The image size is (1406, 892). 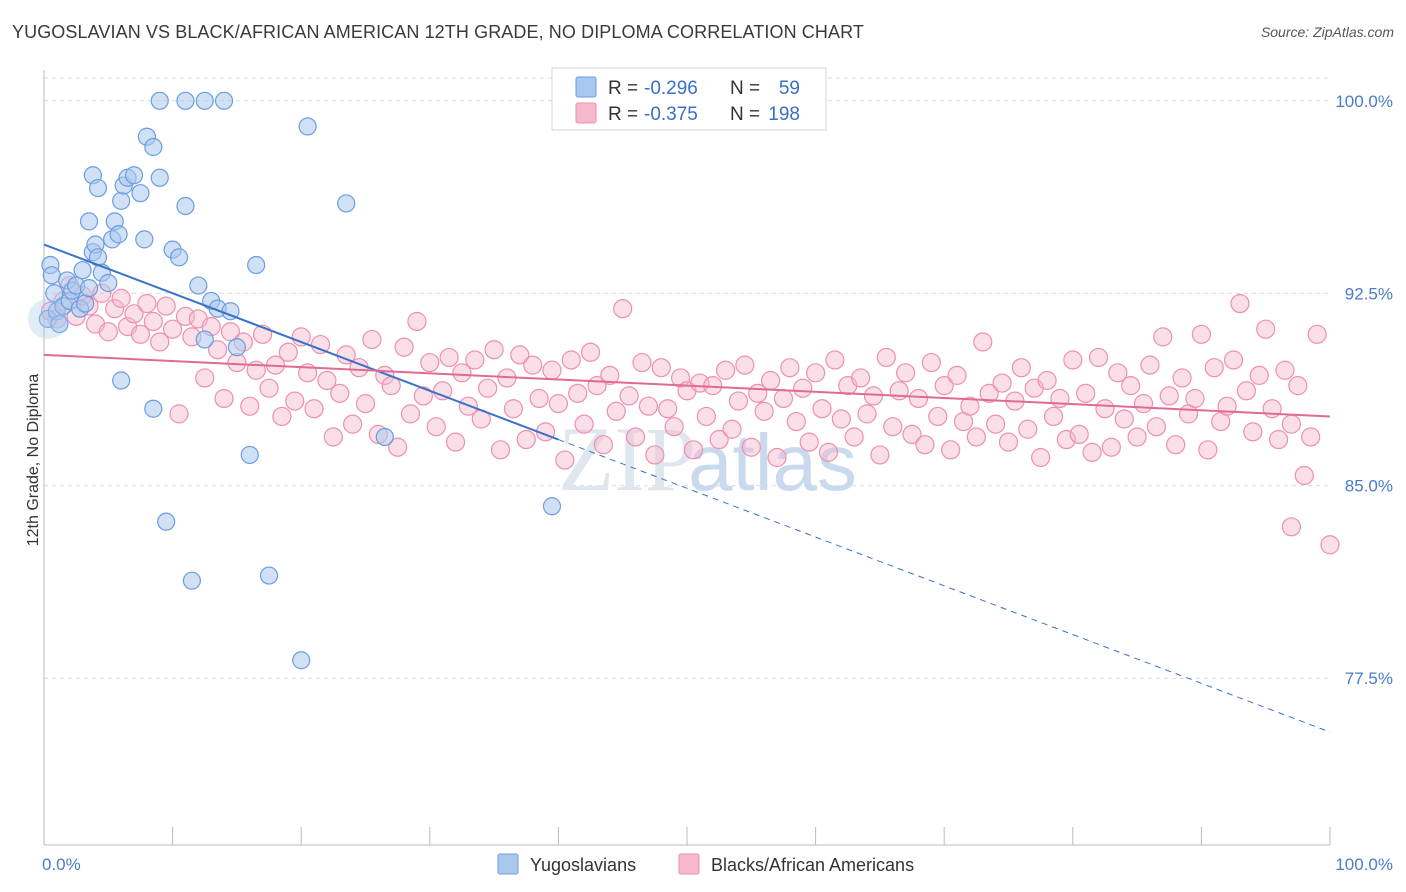 I want to click on legend-r-label: R =, so click(x=623, y=114).